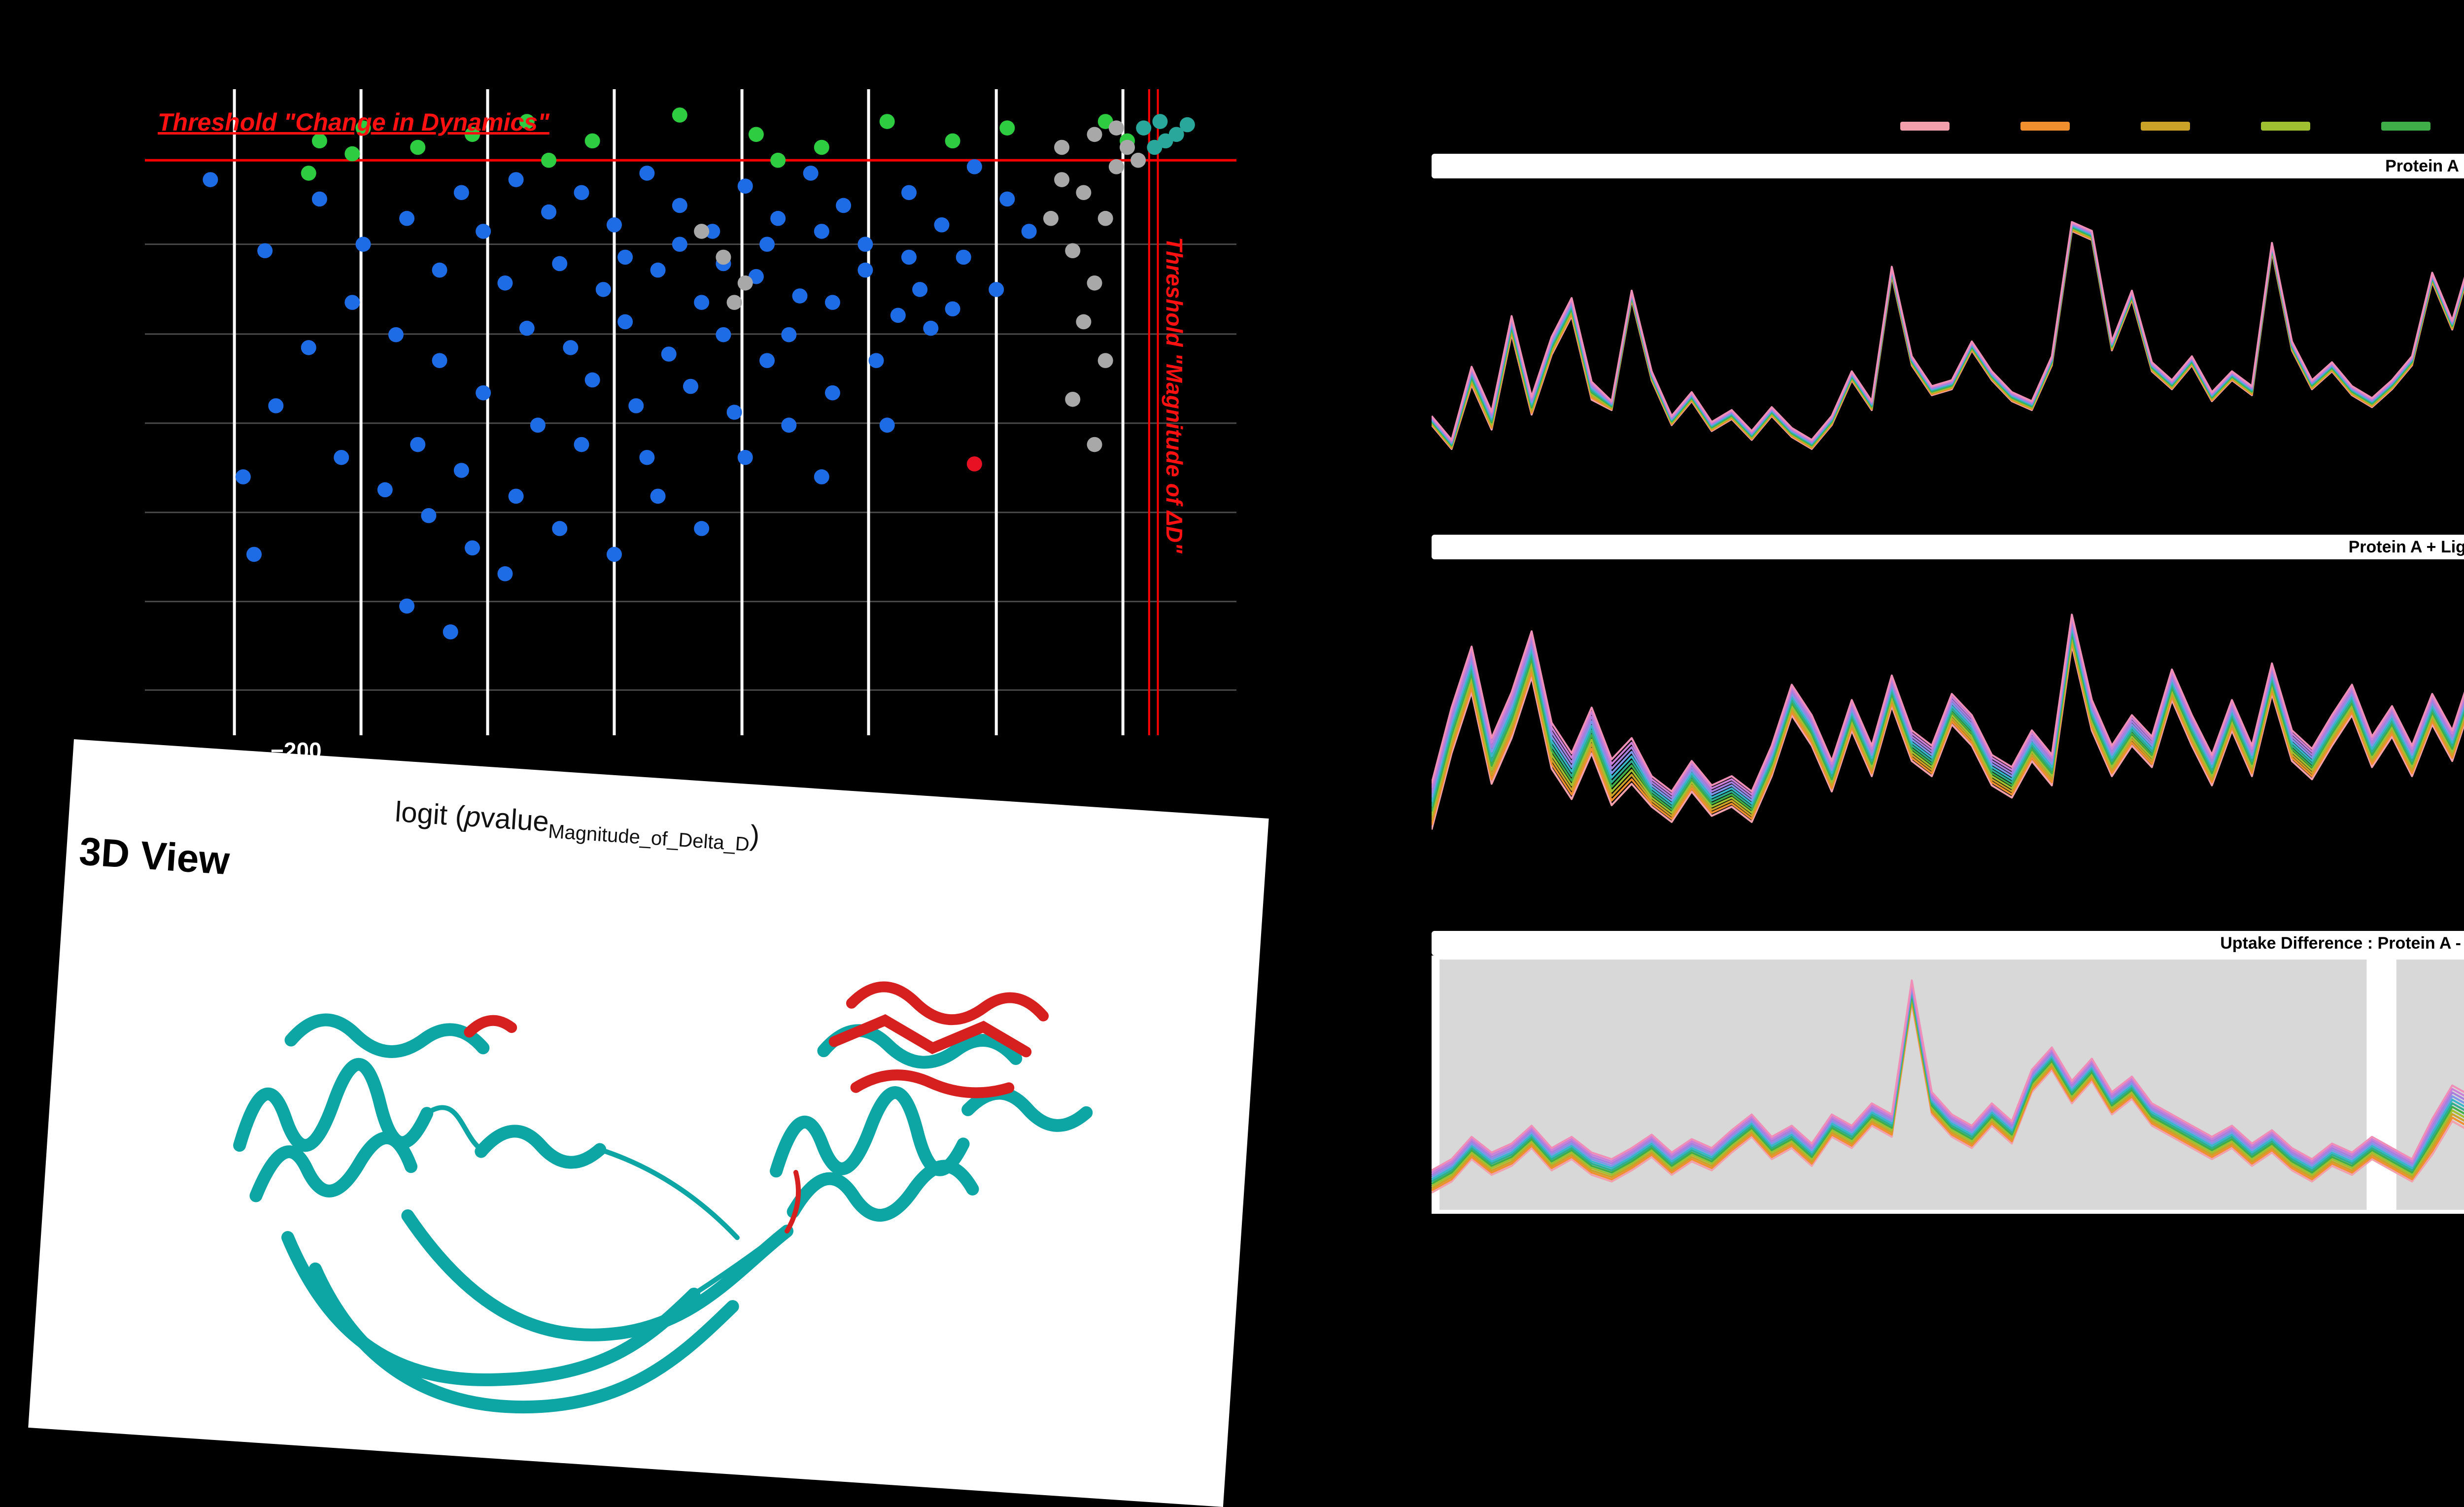  I want to click on protein-coil-teal, so click(599, 1201).